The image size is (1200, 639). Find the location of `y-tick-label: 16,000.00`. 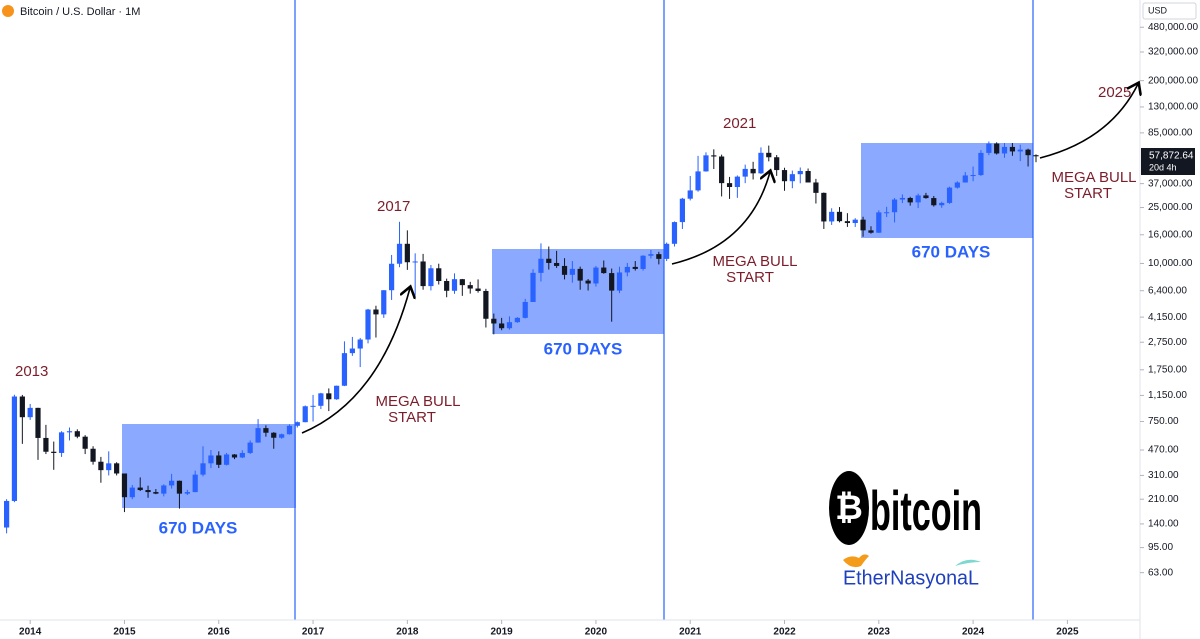

y-tick-label: 16,000.00 is located at coordinates (1170, 234).